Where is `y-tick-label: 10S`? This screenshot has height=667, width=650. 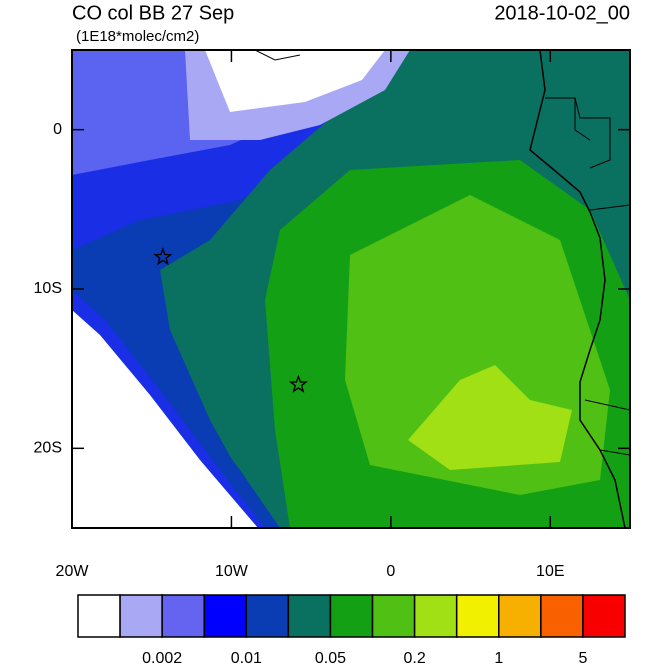 y-tick-label: 10S is located at coordinates (48, 288).